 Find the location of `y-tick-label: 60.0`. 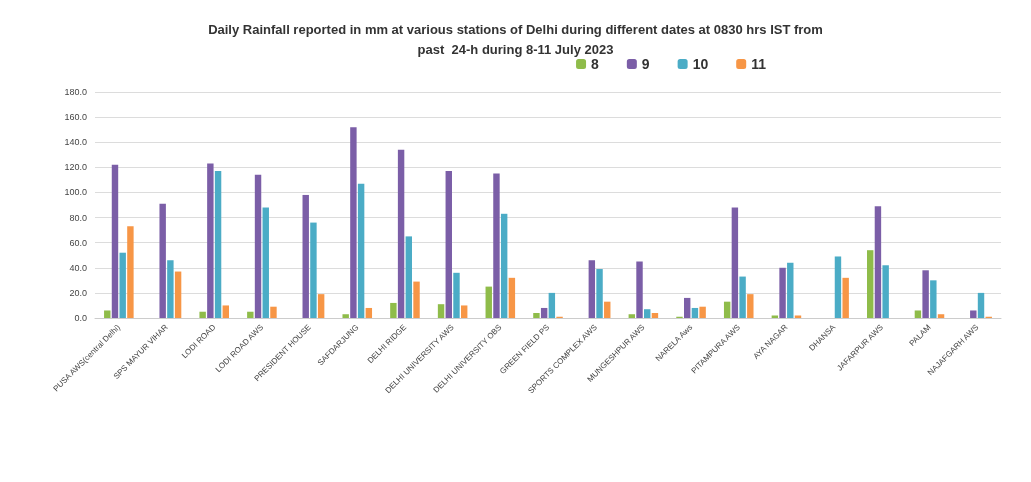

y-tick-label: 60.0 is located at coordinates (78, 242).